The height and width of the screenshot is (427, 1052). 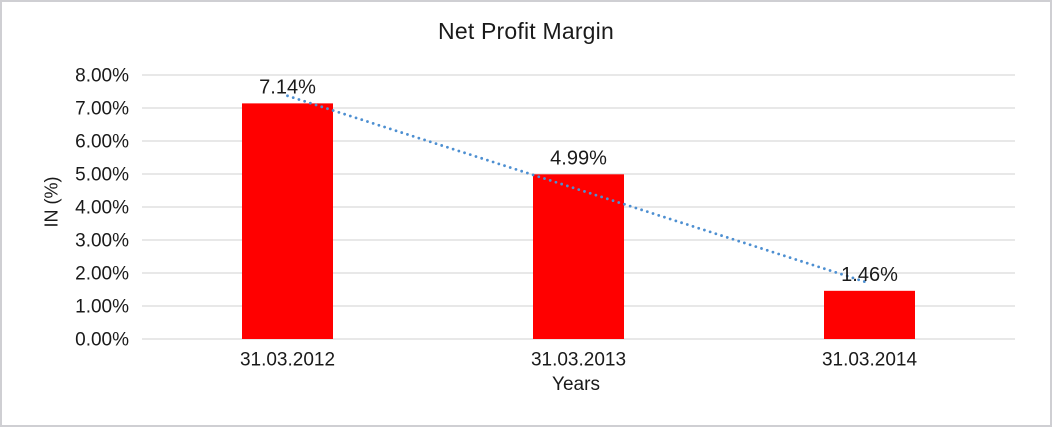 What do you see at coordinates (102, 175) in the screenshot?
I see `y-tick-label: 5.00%` at bounding box center [102, 175].